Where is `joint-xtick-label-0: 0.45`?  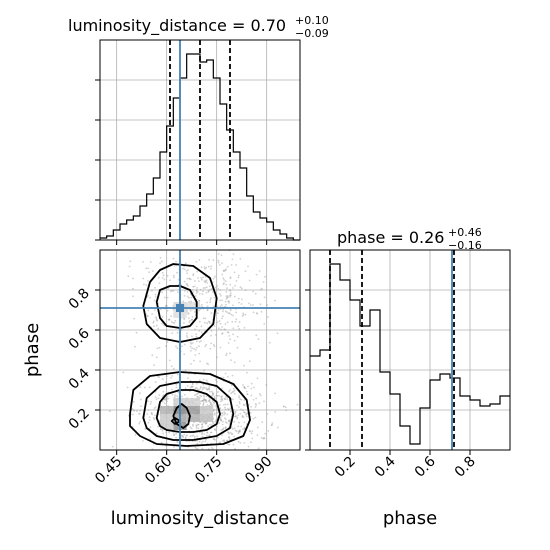
joint-xtick-label-0: 0.45 is located at coordinates (108, 470).